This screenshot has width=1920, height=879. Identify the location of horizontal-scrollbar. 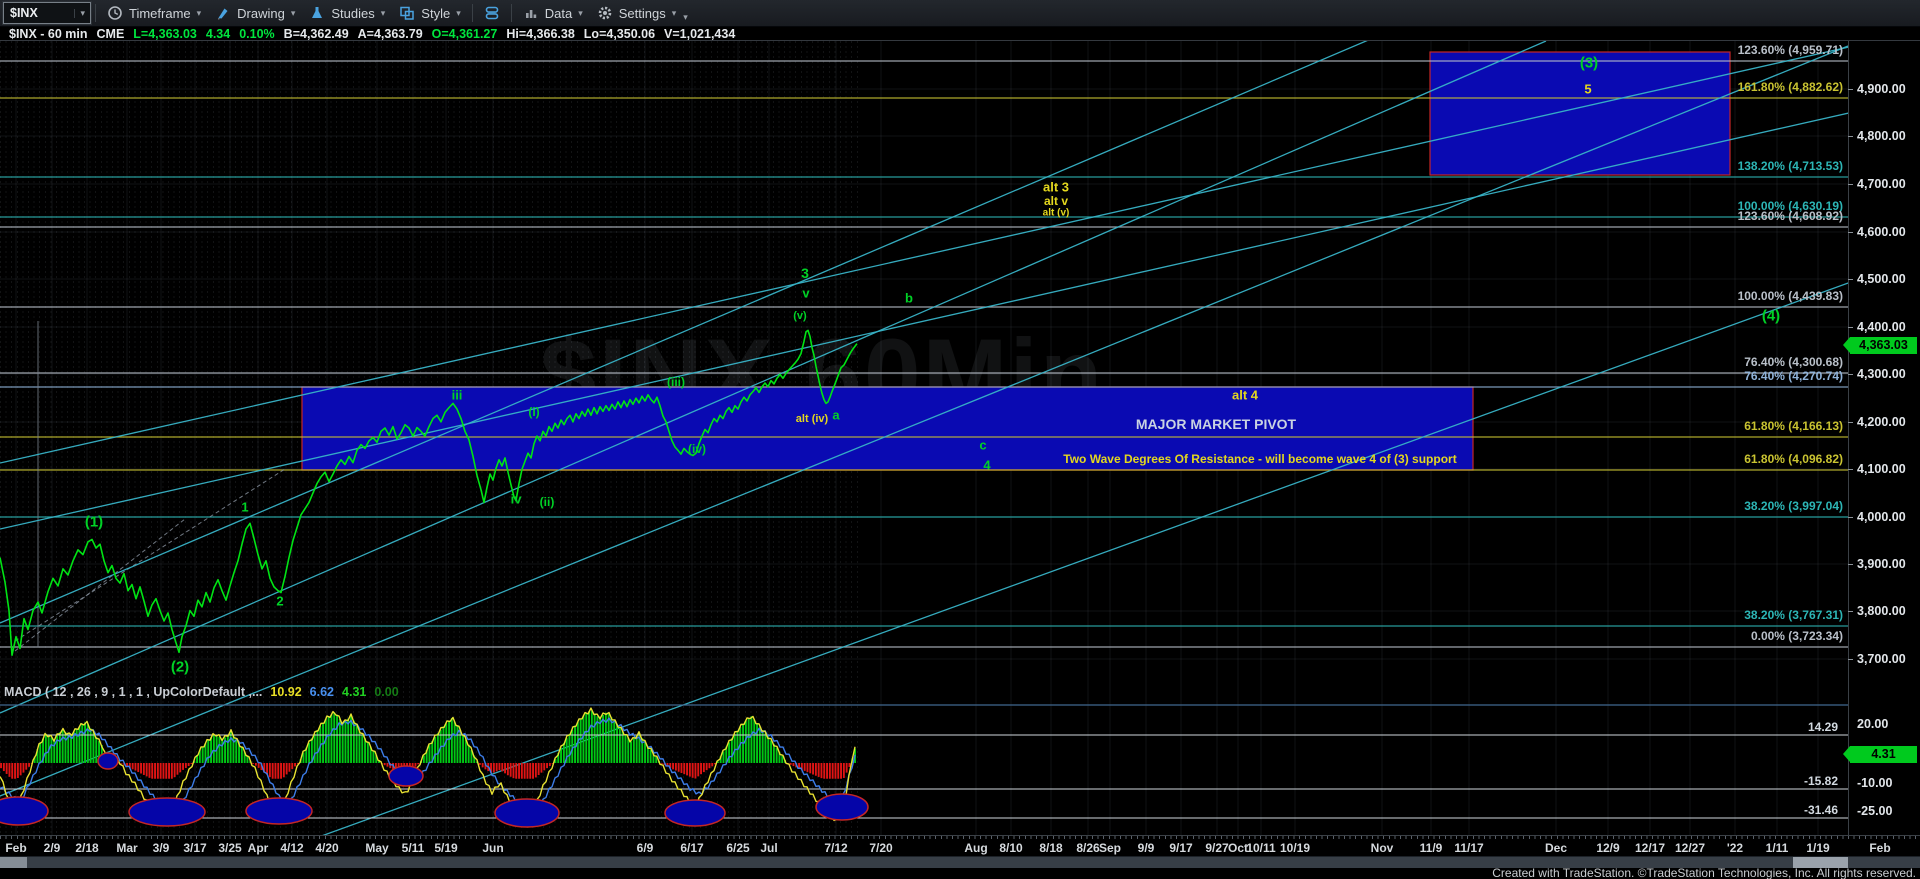
(960, 862).